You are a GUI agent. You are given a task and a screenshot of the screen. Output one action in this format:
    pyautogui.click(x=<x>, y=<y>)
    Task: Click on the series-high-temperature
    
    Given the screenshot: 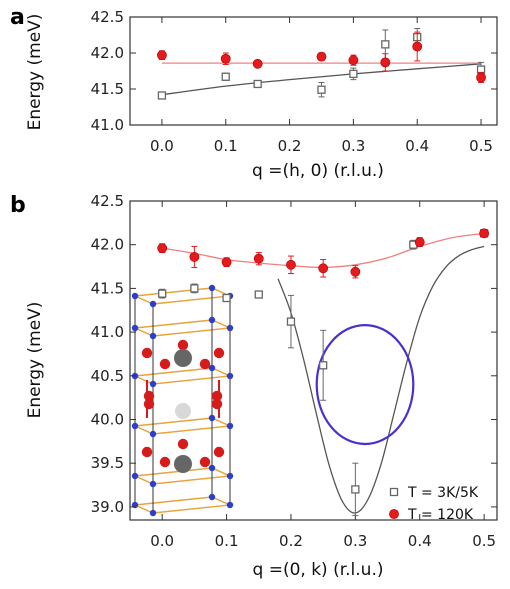 What is the action you would take?
    pyautogui.click(x=323, y=253)
    